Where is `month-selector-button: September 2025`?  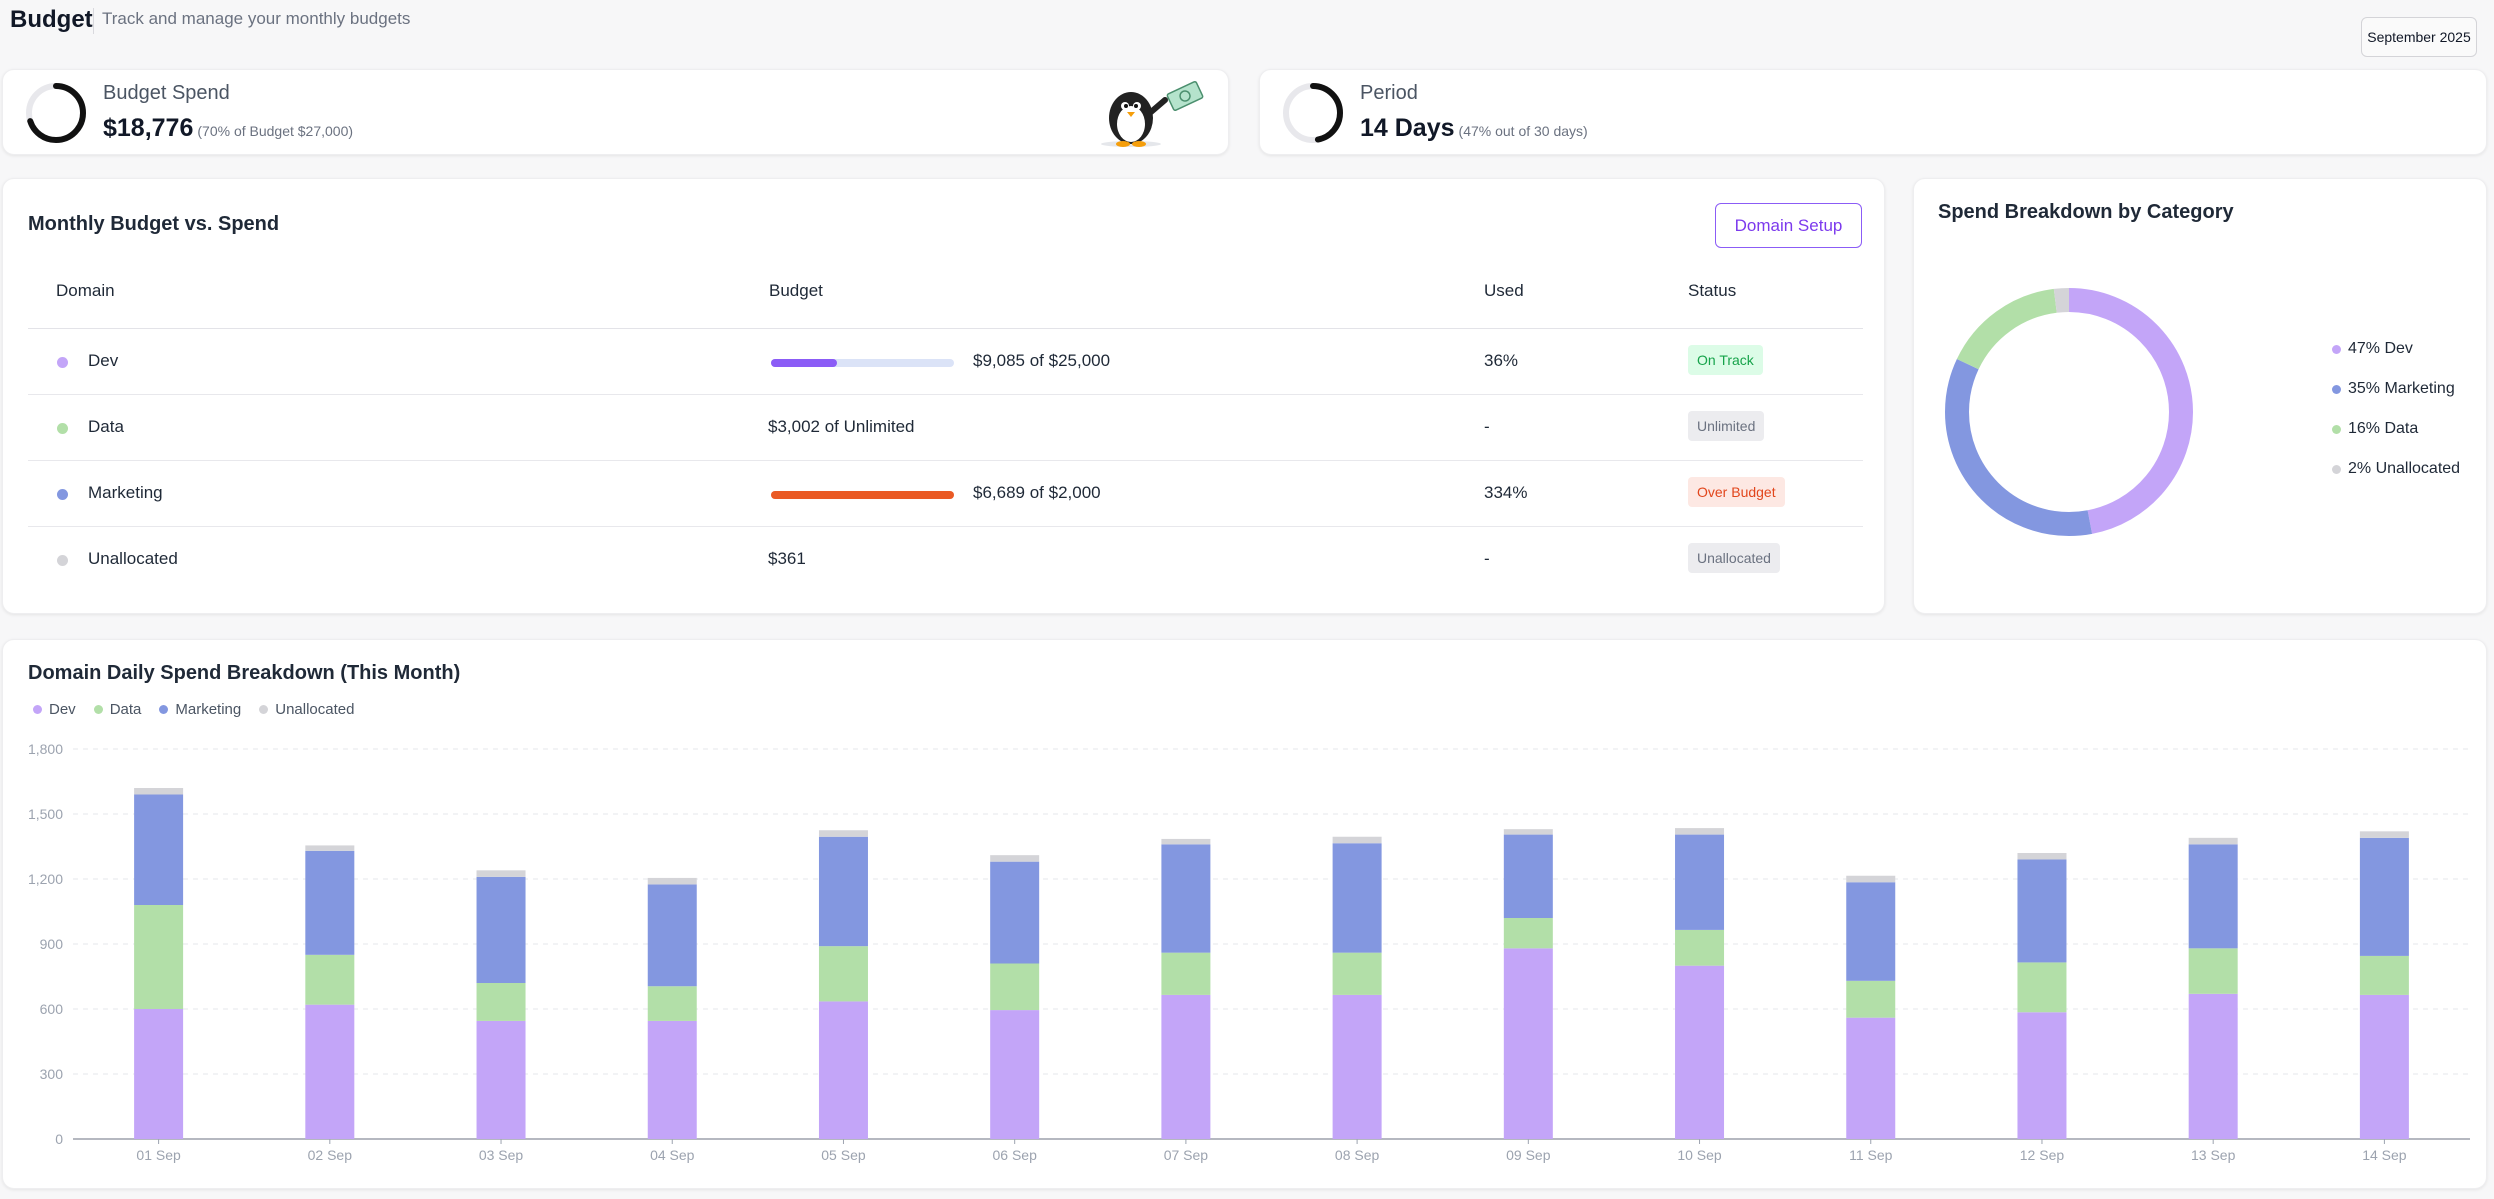 month-selector-button: September 2025 is located at coordinates (2419, 37).